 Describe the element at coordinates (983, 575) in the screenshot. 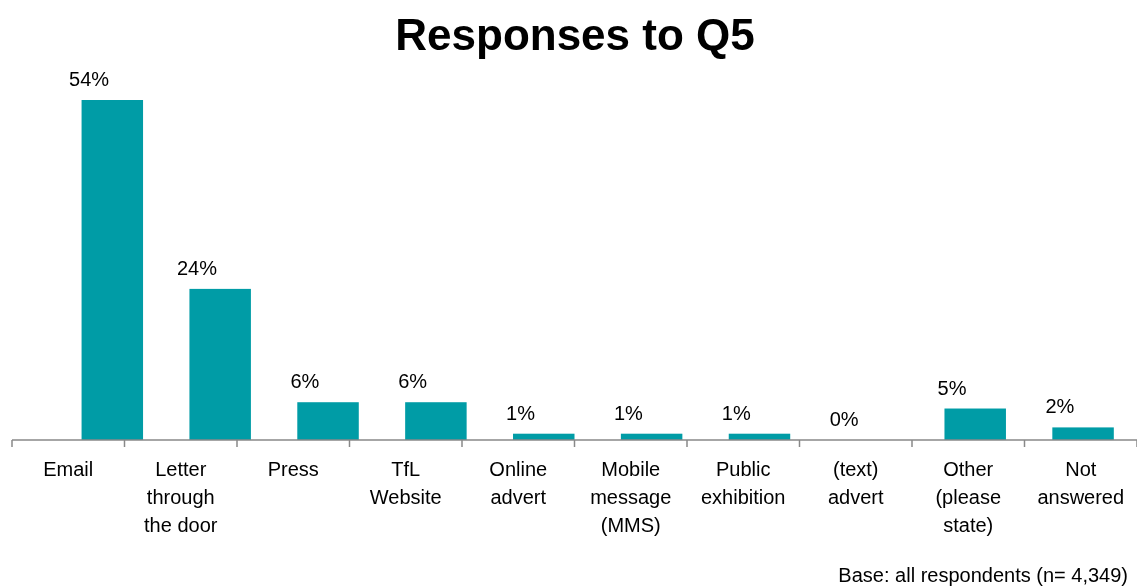

I see `text: Base: all respondents (n= 4,349)` at that location.